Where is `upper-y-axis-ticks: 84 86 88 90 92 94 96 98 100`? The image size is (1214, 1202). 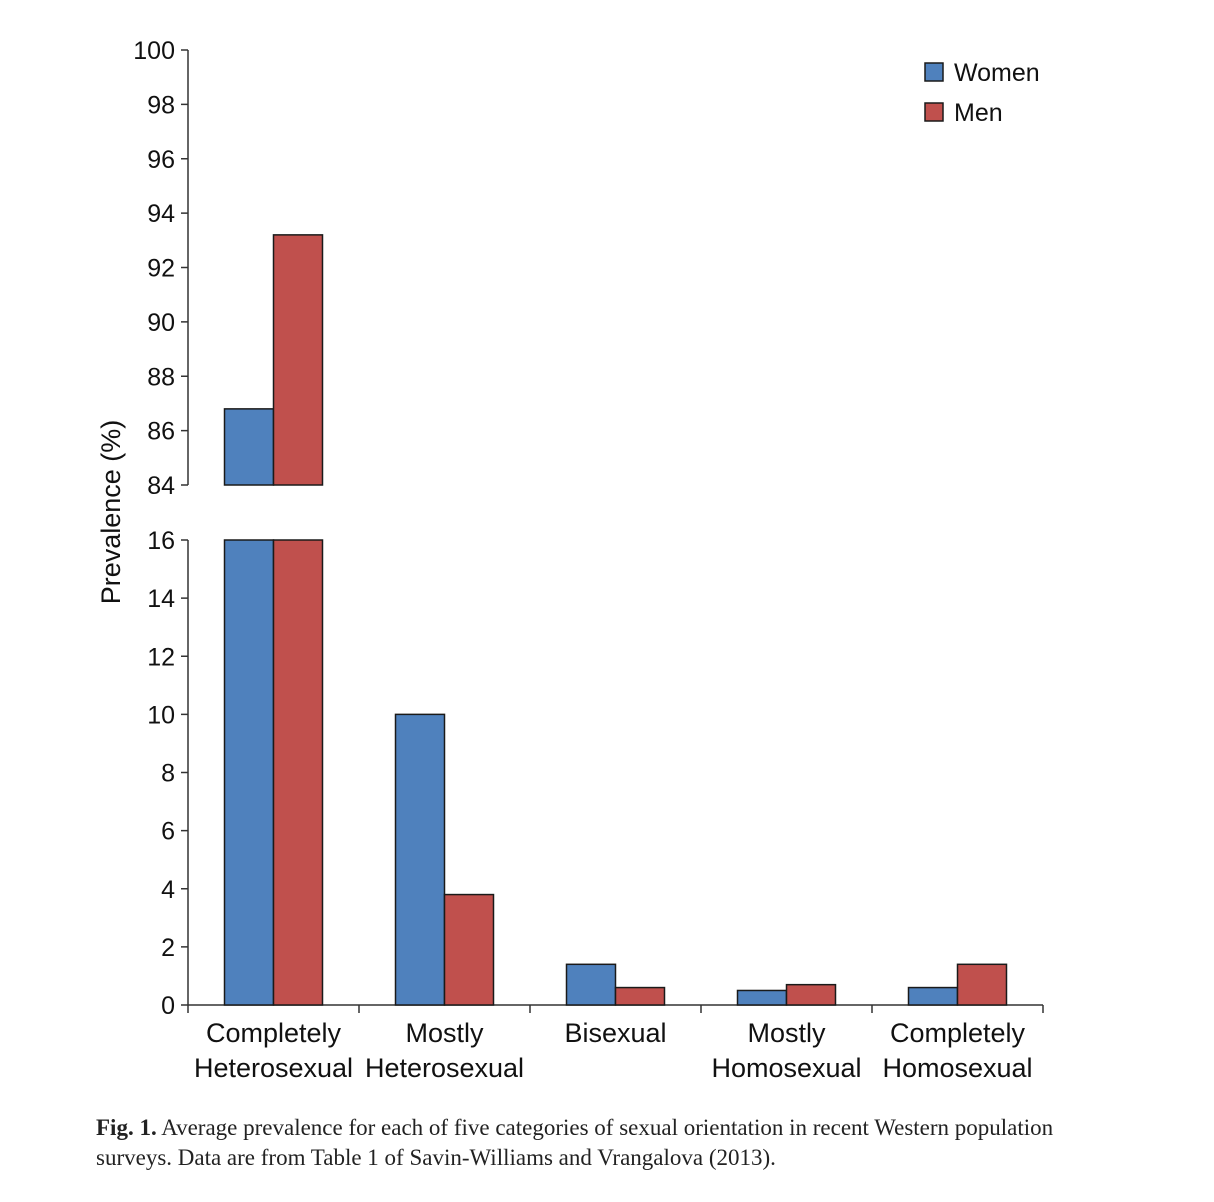 upper-y-axis-ticks: 84 86 88 90 92 94 96 98 100 is located at coordinates (160, 268).